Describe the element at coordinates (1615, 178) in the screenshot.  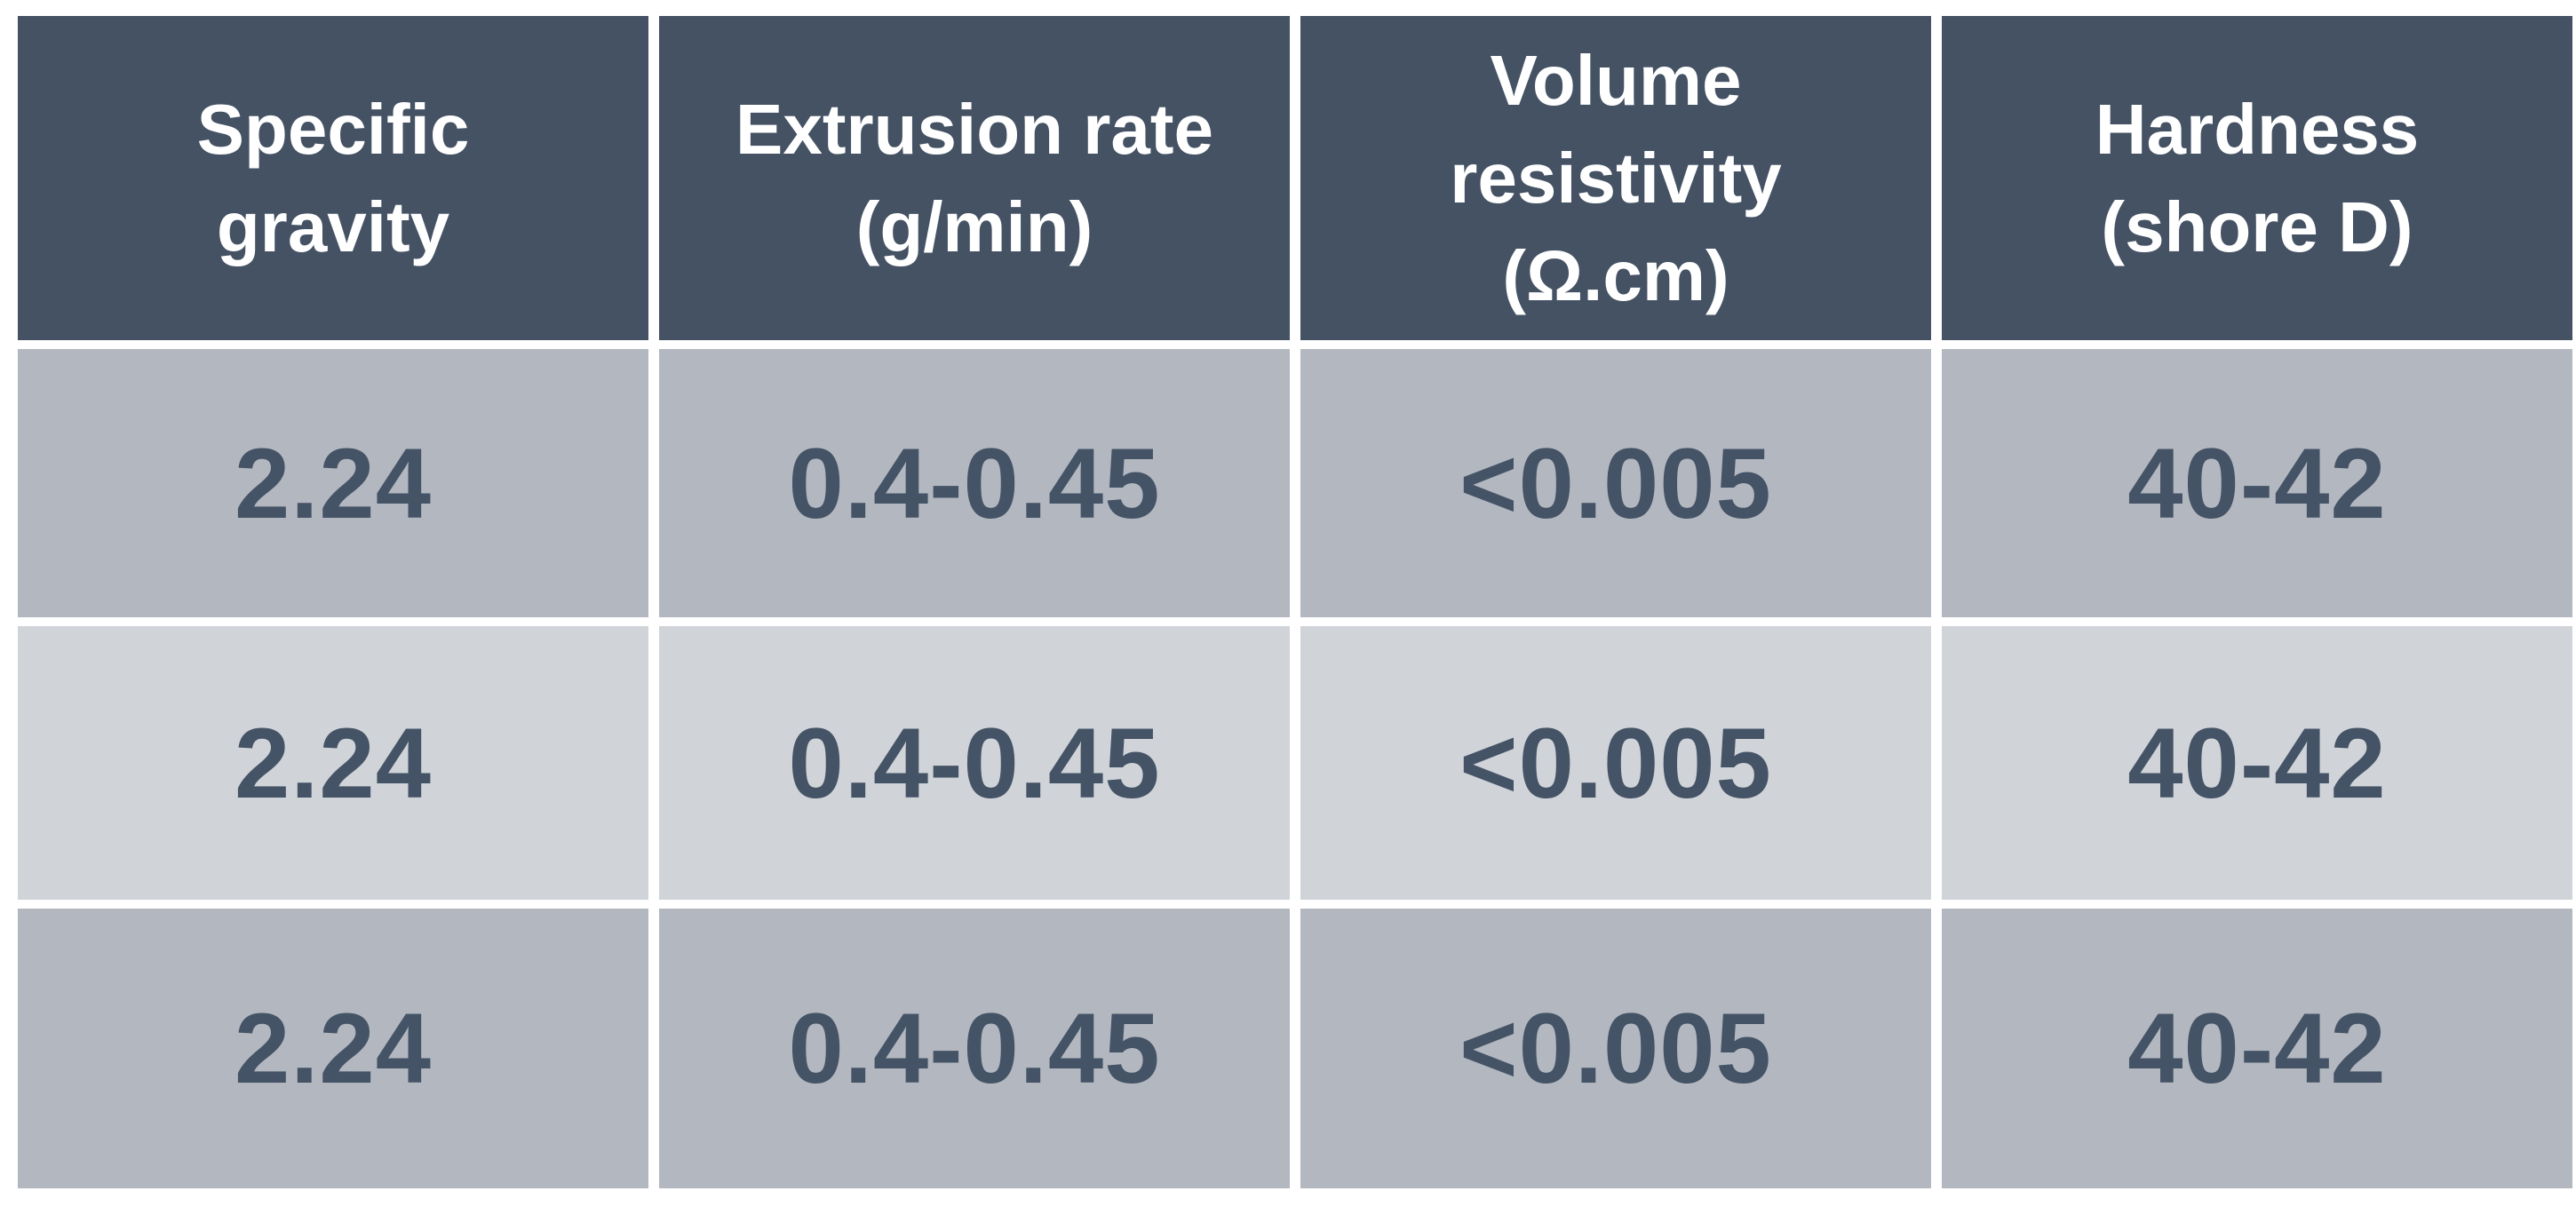
I see `column-header-volume-resistivity: Volume resistivity (Ω.cm)` at that location.